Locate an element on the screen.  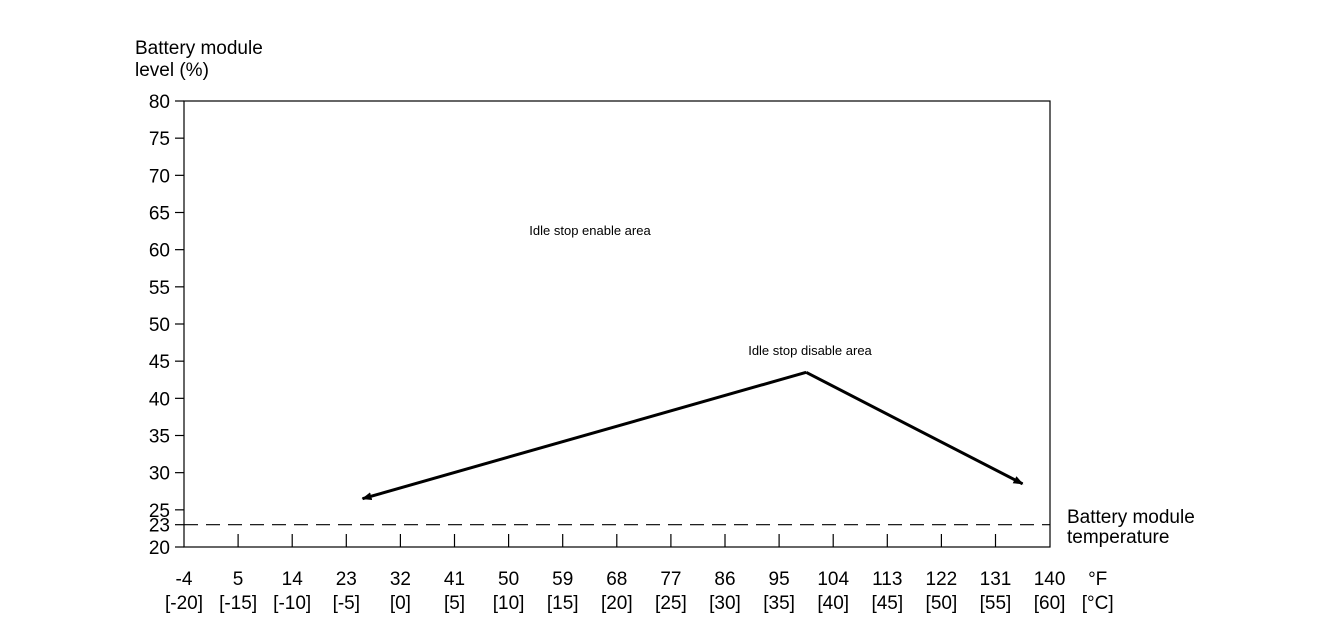
x-tick-label-c: [20] is located at coordinates (617, 603).